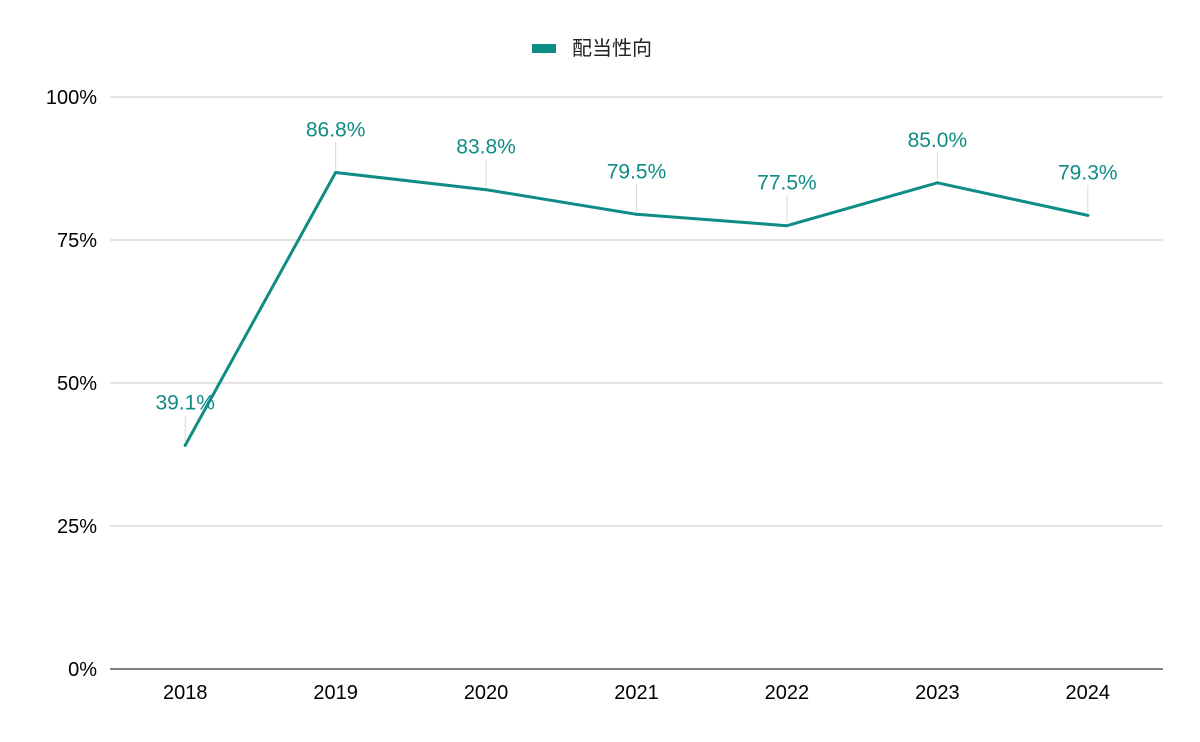 The width and height of the screenshot is (1200, 742). What do you see at coordinates (82, 670) in the screenshot?
I see `y-tick-label: 0%` at bounding box center [82, 670].